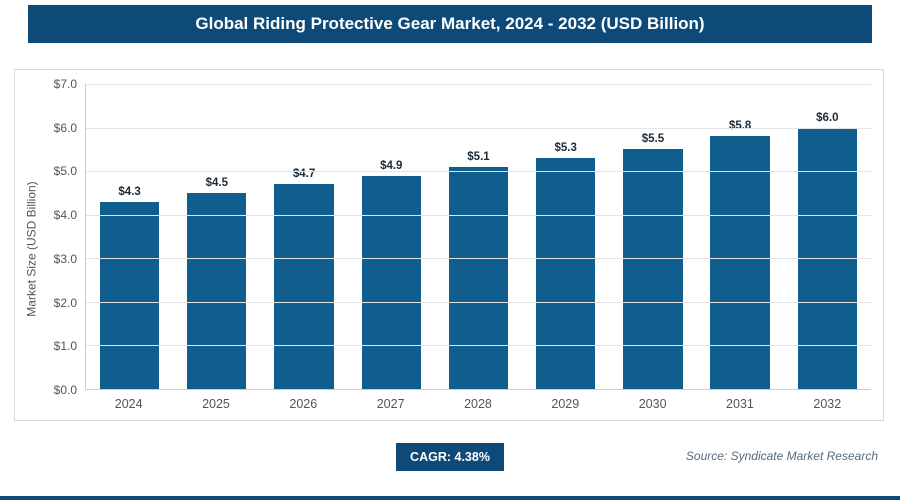 This screenshot has height=500, width=900. I want to click on x-tick-label: 2028, so click(478, 404).